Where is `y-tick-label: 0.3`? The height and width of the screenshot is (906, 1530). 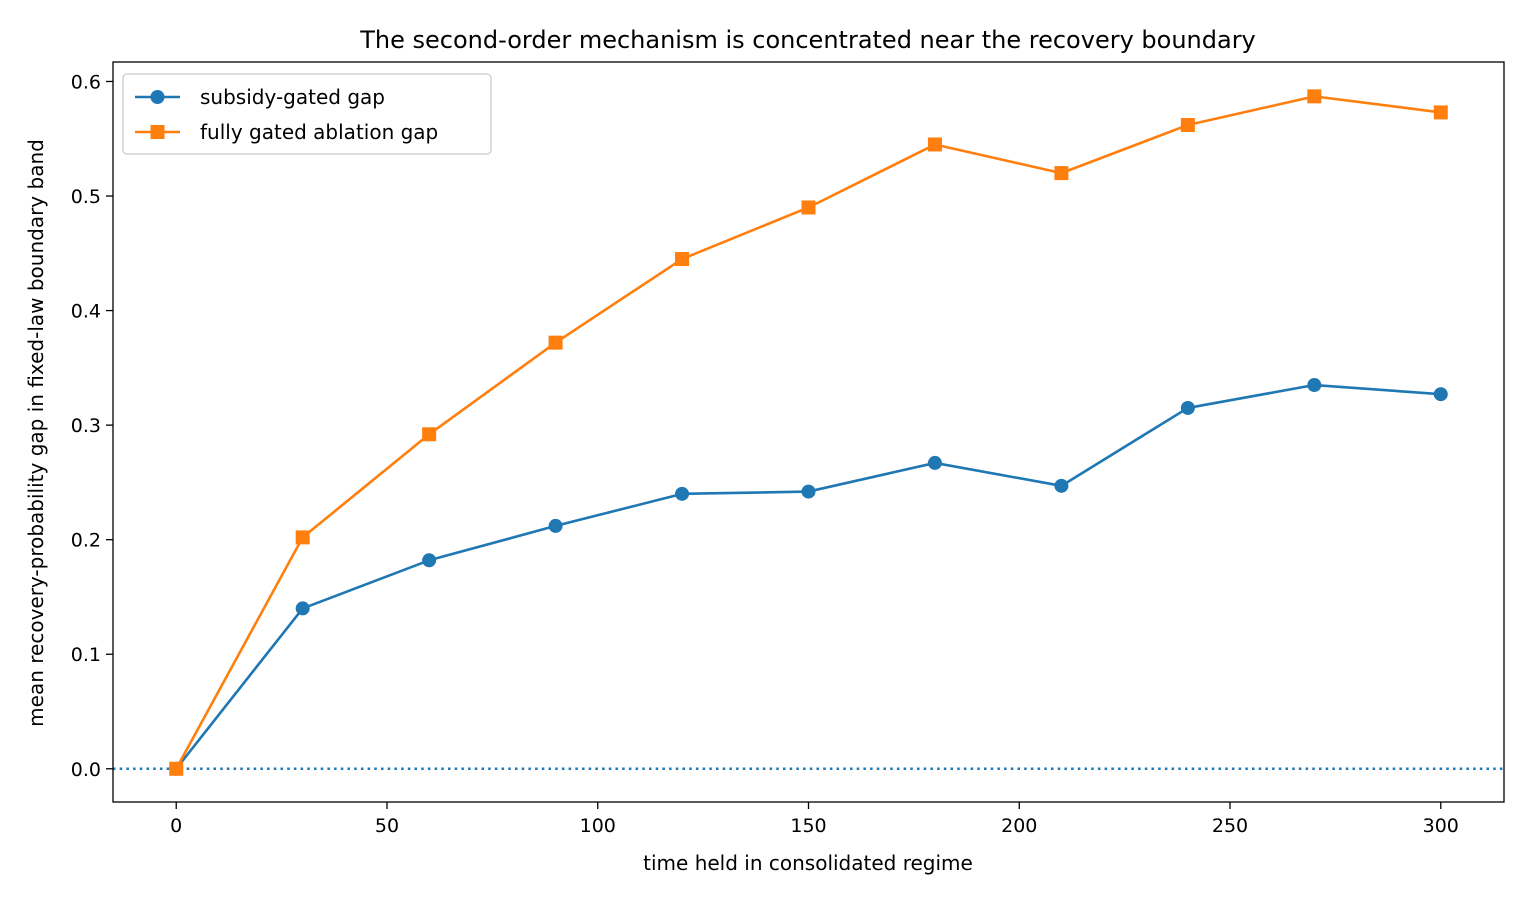 y-tick-label: 0.3 is located at coordinates (86, 426).